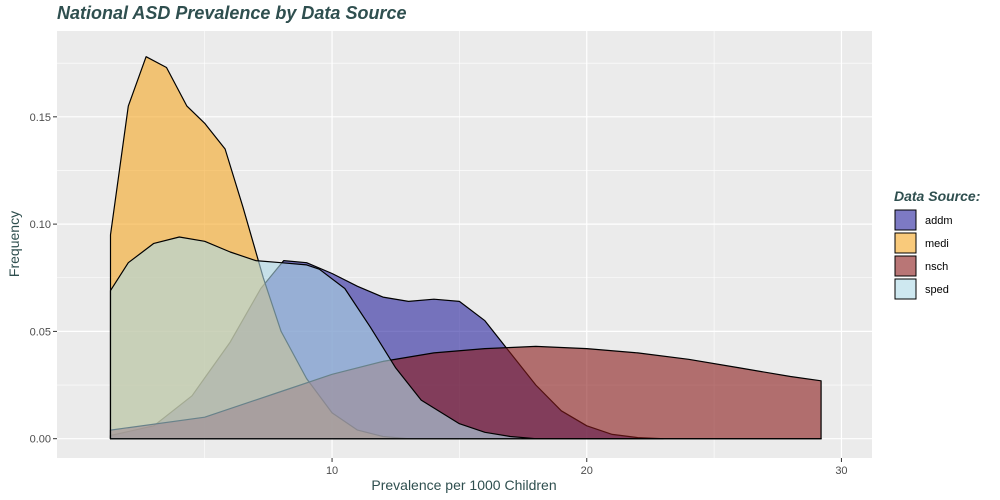 The image size is (1000, 500). Describe the element at coordinates (905, 266) in the screenshot. I see `legend-swatch-nsch` at that location.